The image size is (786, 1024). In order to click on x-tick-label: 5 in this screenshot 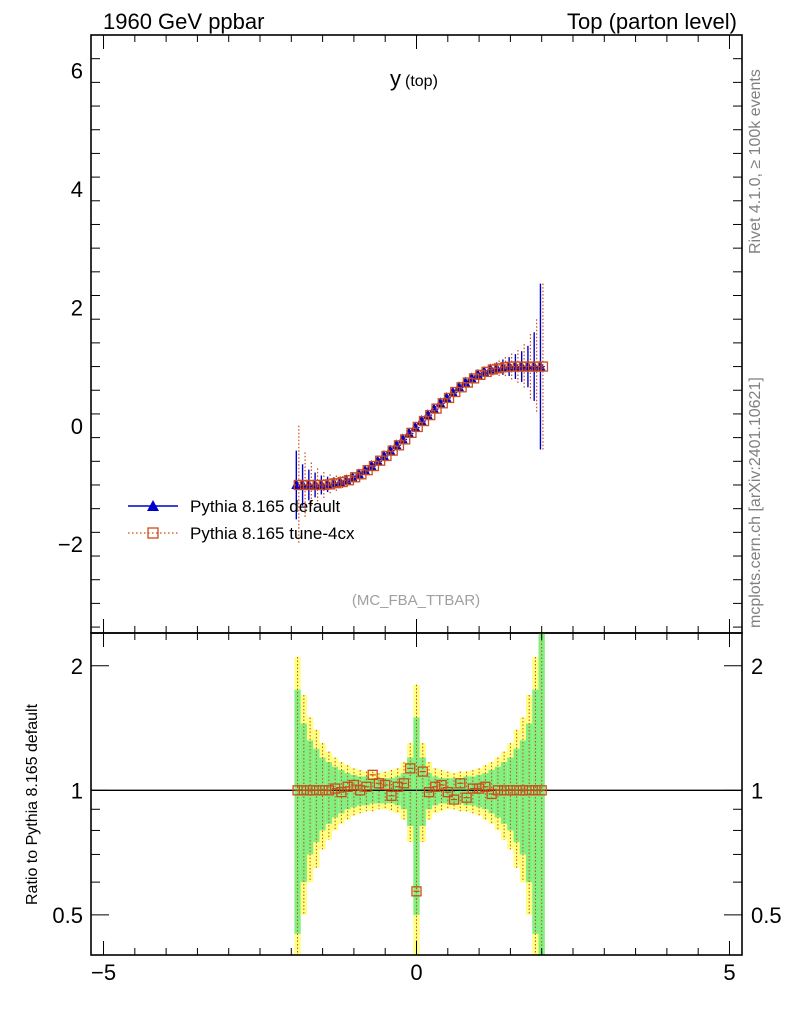, I will do `click(729, 972)`.